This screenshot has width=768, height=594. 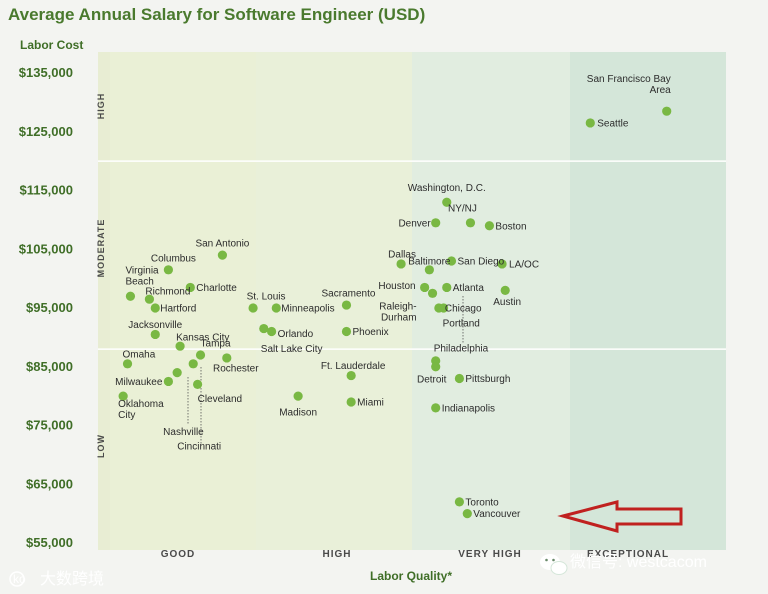 What do you see at coordinates (469, 288) in the screenshot?
I see `label-atlanta: Atlanta` at bounding box center [469, 288].